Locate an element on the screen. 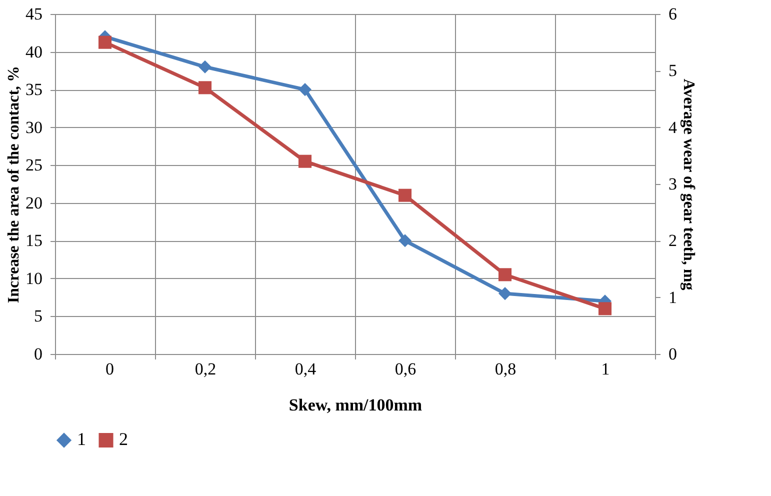  y2-tick-label: 6 is located at coordinates (672, 14).